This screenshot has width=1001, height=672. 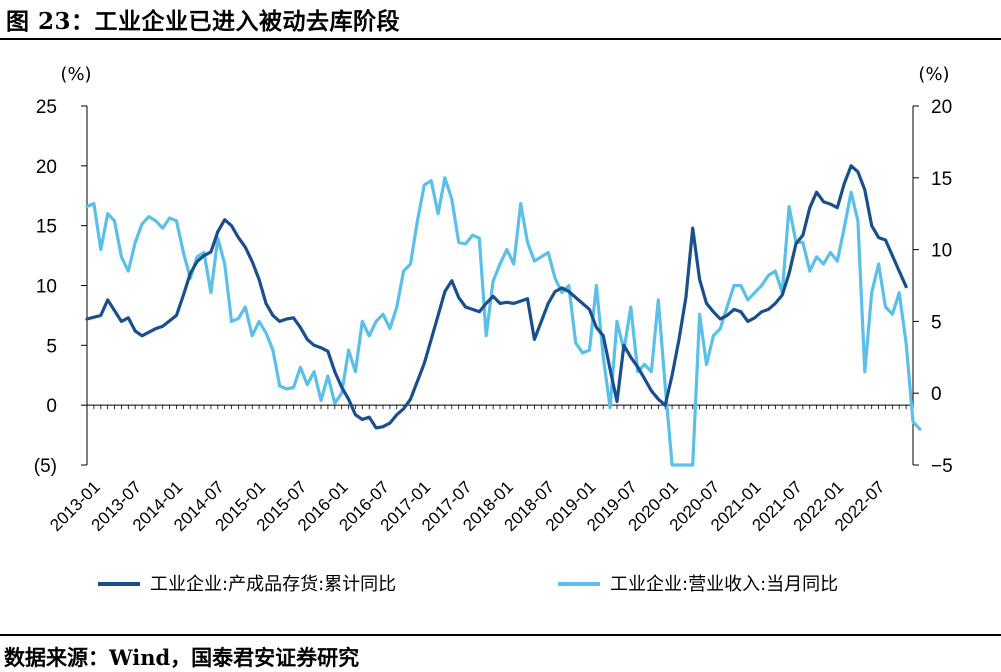 I want to click on right-tick-label: 5, so click(x=936, y=322).